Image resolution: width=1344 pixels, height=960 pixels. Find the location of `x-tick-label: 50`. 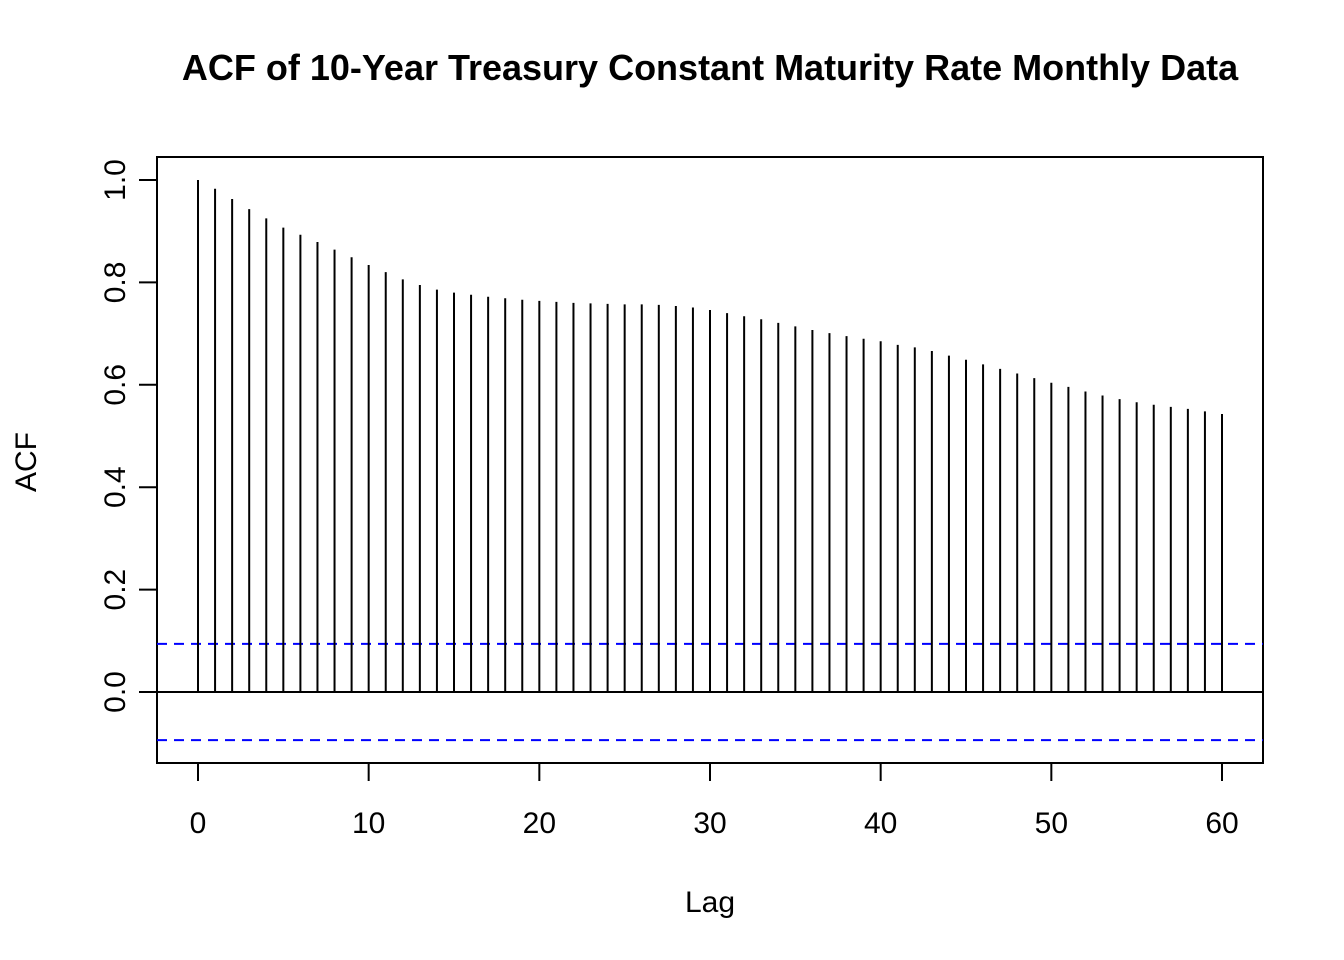

x-tick-label: 50 is located at coordinates (1051, 823).